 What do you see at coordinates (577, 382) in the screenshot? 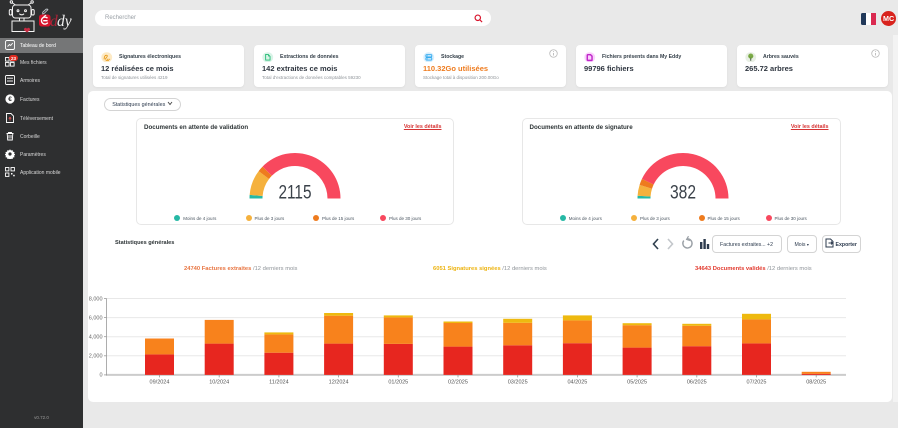
I see `svg-text: 04/2025` at bounding box center [577, 382].